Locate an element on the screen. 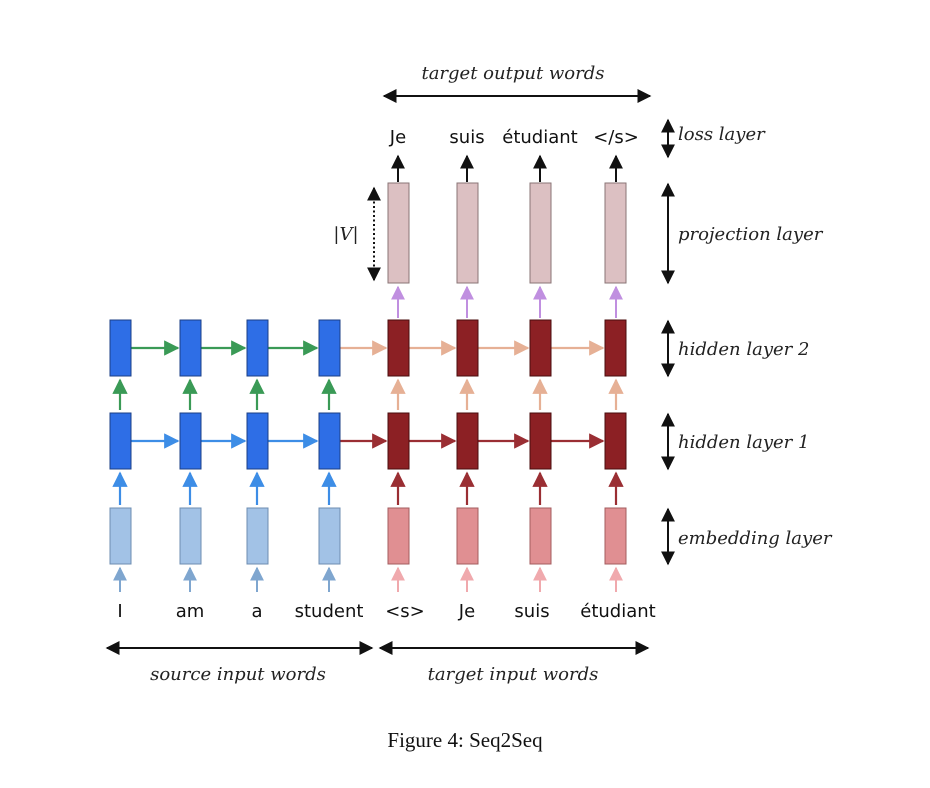 The image size is (930, 788). hidden-layer-1-label: hidden layer 1 is located at coordinates (743, 442).